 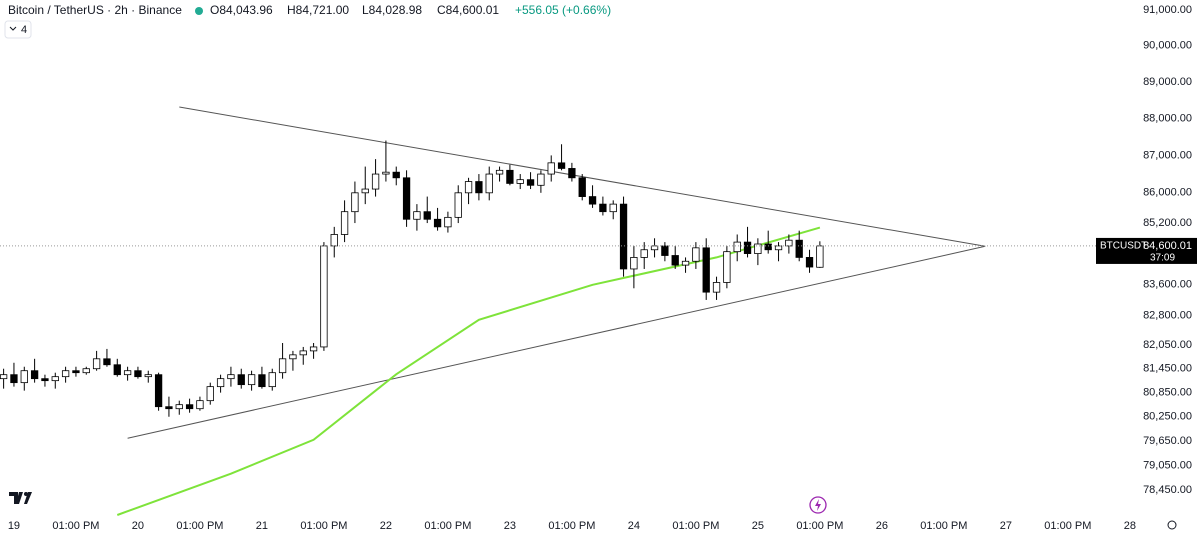 What do you see at coordinates (392, 10) in the screenshot?
I see `ohlc-low: L84,028.98` at bounding box center [392, 10].